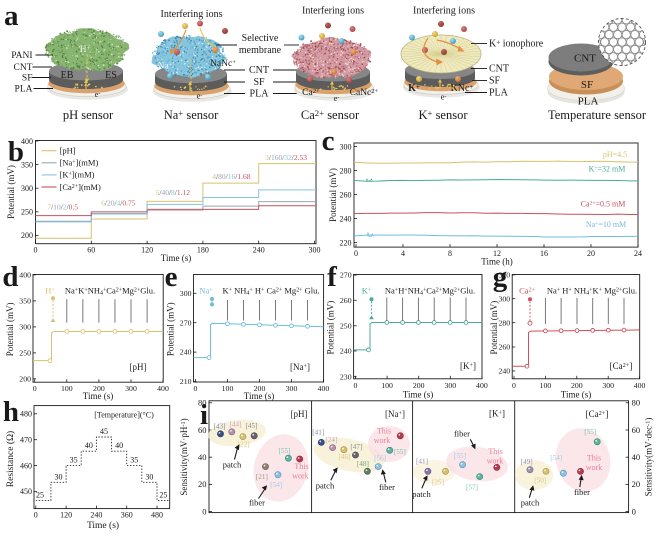 The width and height of the screenshot is (660, 536). I want to click on svg-text: Na+H+NH4+Ca2+Mg2+Glu., so click(430, 291).